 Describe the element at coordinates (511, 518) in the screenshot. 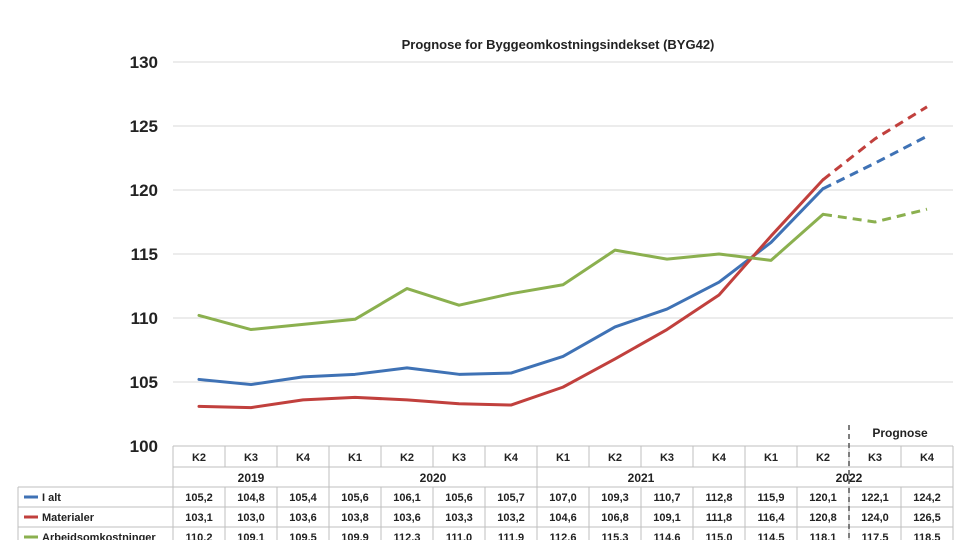

I see `data-label: 103,2` at that location.